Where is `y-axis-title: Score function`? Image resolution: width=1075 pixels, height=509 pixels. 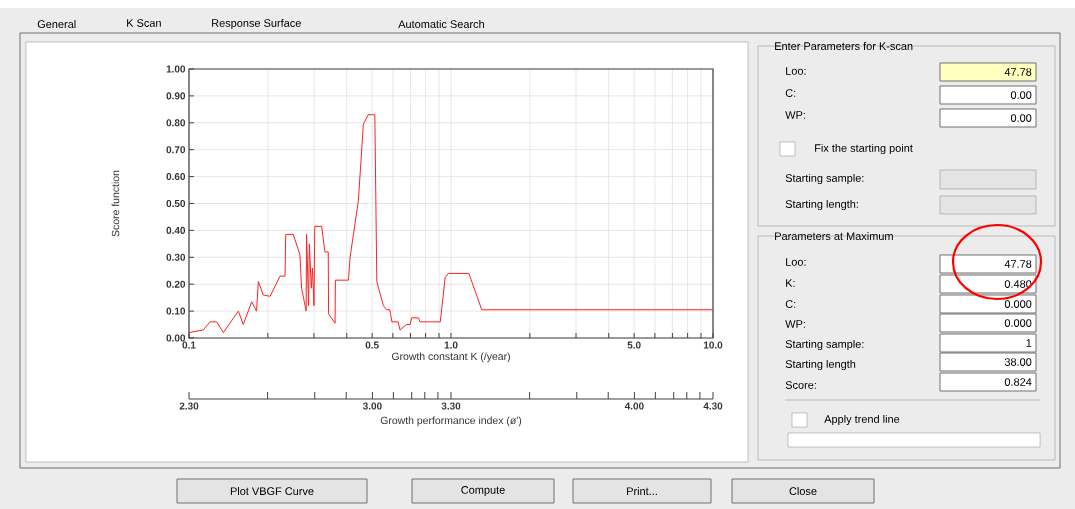 y-axis-title: Score function is located at coordinates (115, 203).